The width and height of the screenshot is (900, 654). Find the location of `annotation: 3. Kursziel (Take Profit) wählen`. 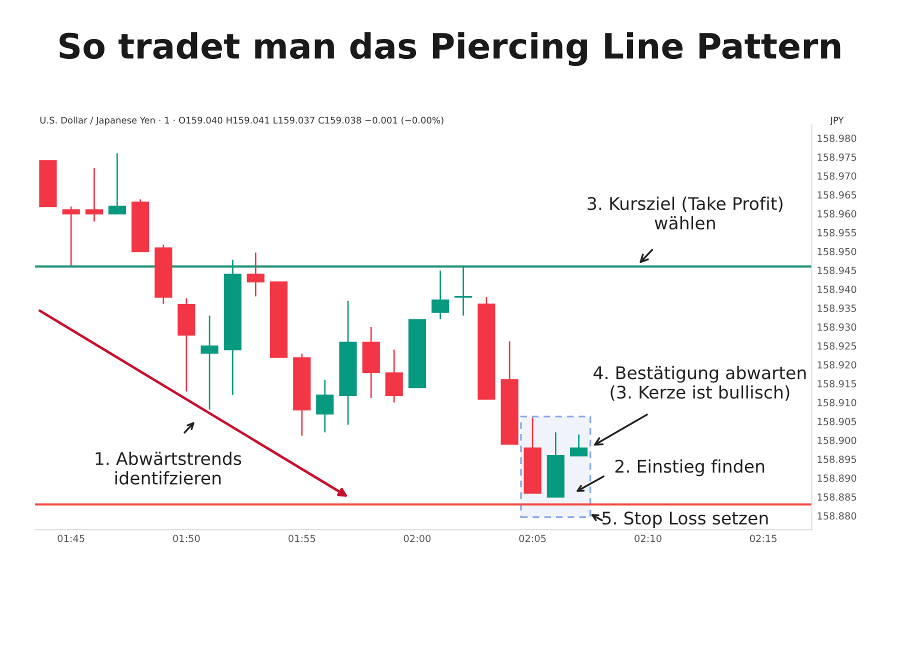

annotation: 3. Kursziel (Take Profit) wählen is located at coordinates (685, 213).